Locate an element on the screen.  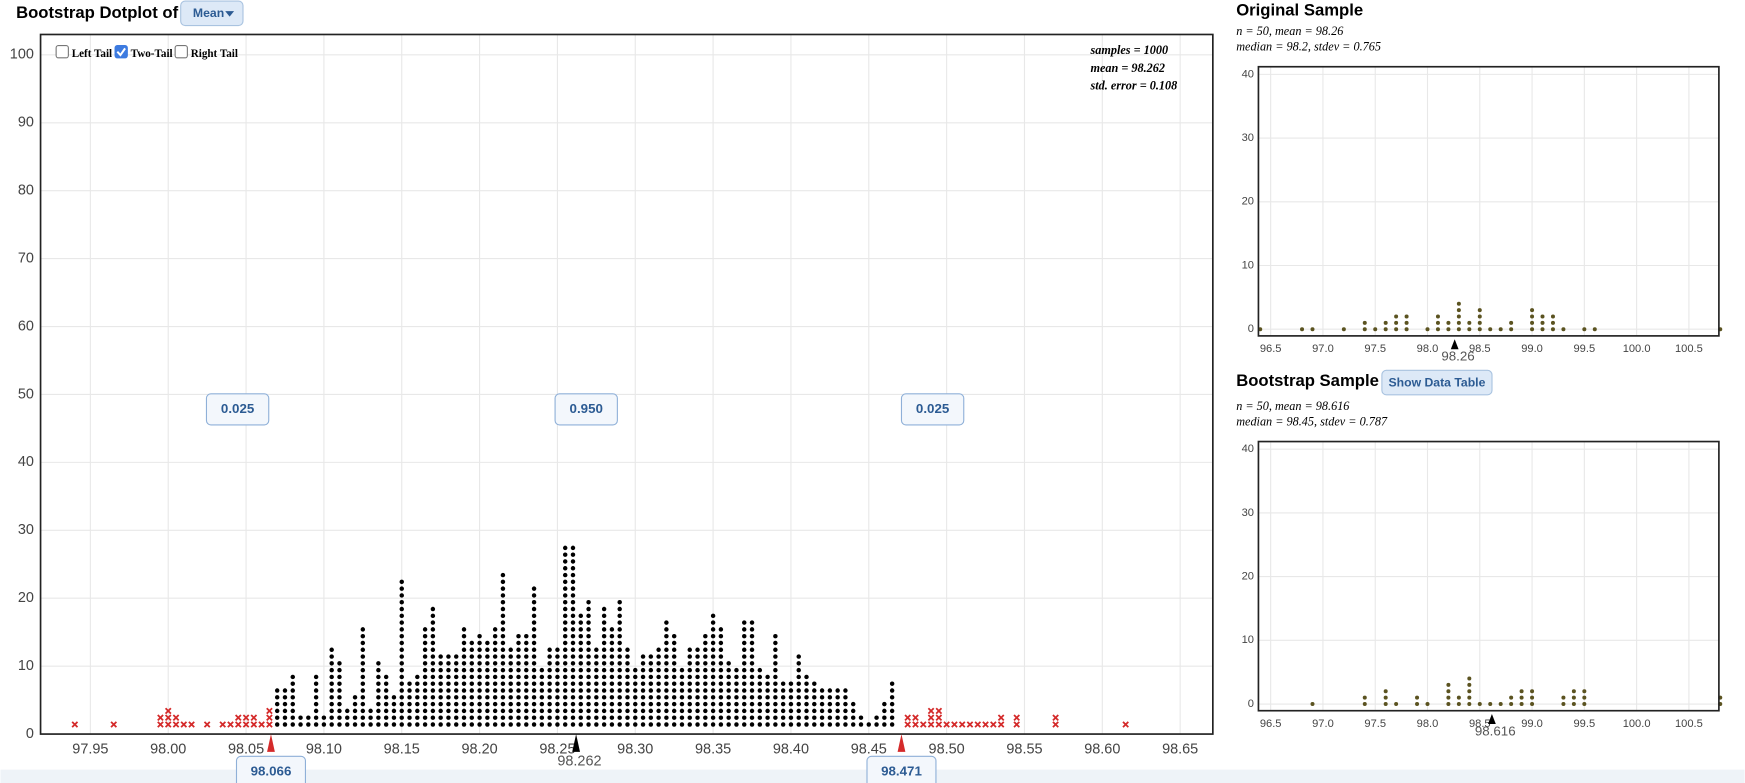
data-table-button is located at coordinates (1437, 382).